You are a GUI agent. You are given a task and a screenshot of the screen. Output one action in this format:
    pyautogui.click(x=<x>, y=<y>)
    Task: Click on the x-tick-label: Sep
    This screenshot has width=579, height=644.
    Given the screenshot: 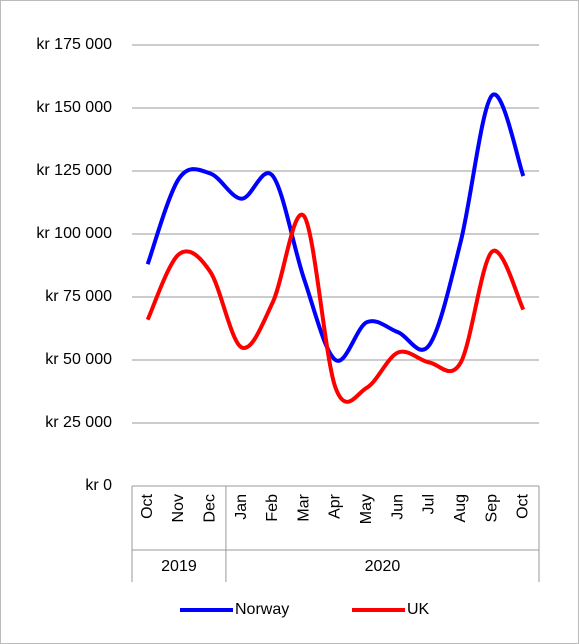 What is the action you would take?
    pyautogui.click(x=491, y=508)
    